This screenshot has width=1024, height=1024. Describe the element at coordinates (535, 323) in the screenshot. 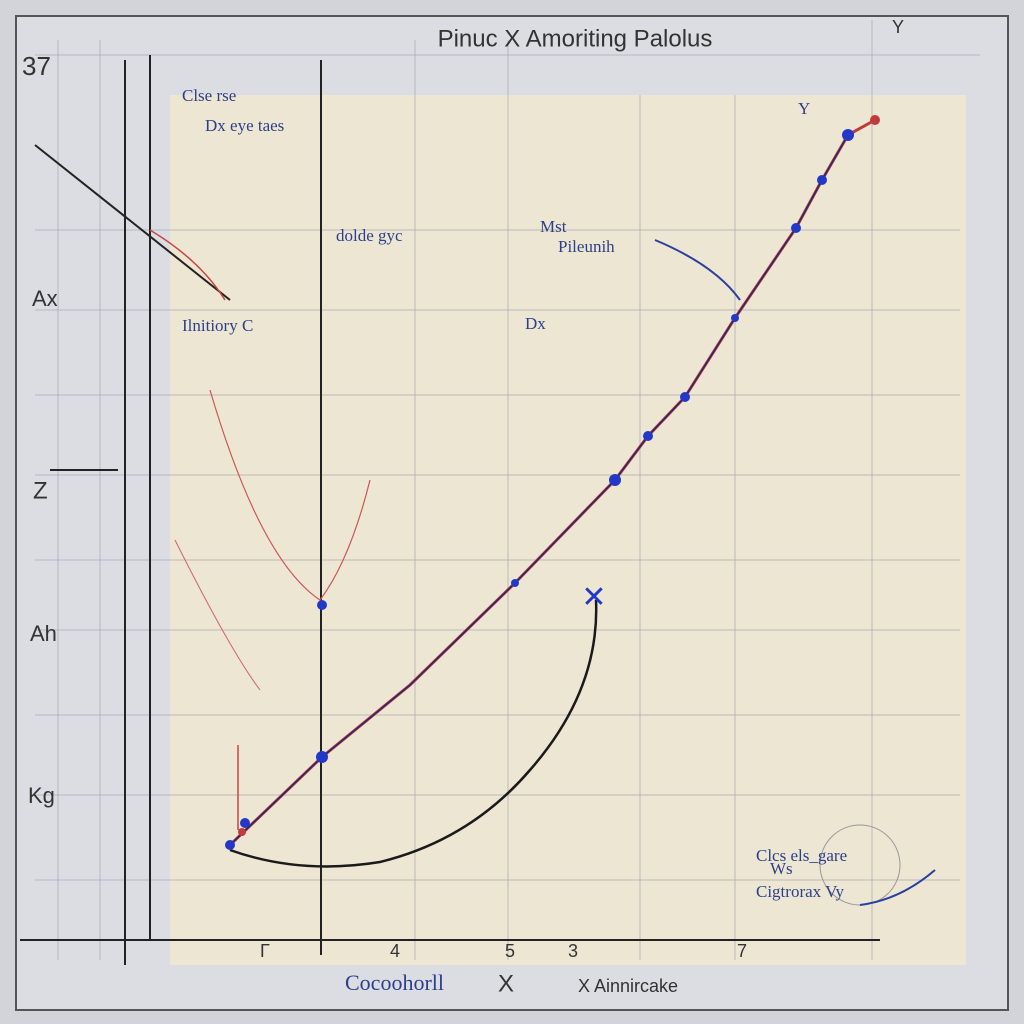

I see `annotation: Dx` at that location.